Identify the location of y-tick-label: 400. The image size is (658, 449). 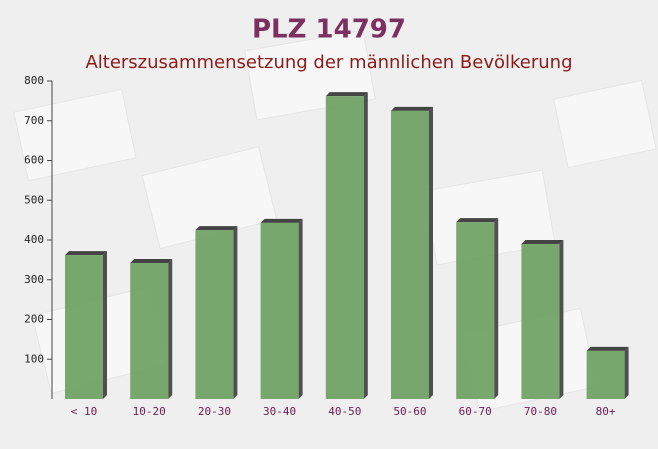
(34, 239).